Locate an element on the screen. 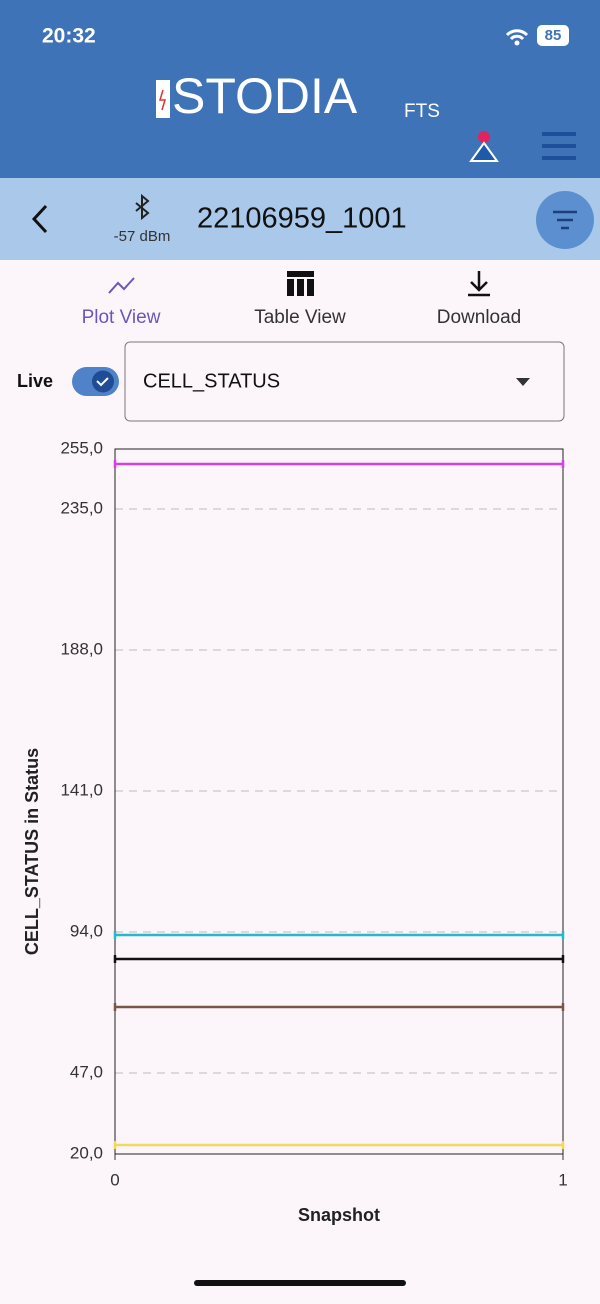 The width and height of the screenshot is (600, 1304). download-icon is located at coordinates (479, 284).